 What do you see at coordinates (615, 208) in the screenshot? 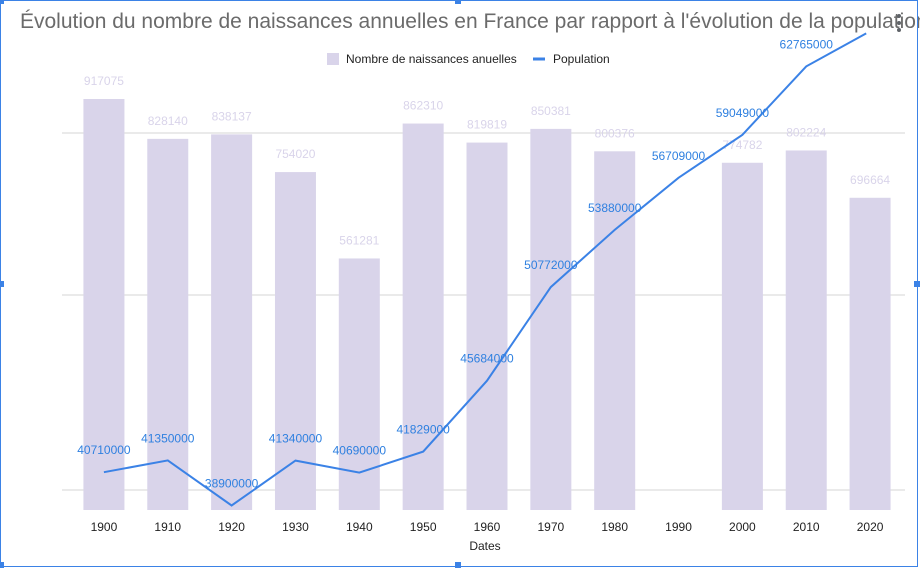
I see `population-label-1980: 53880000` at bounding box center [615, 208].